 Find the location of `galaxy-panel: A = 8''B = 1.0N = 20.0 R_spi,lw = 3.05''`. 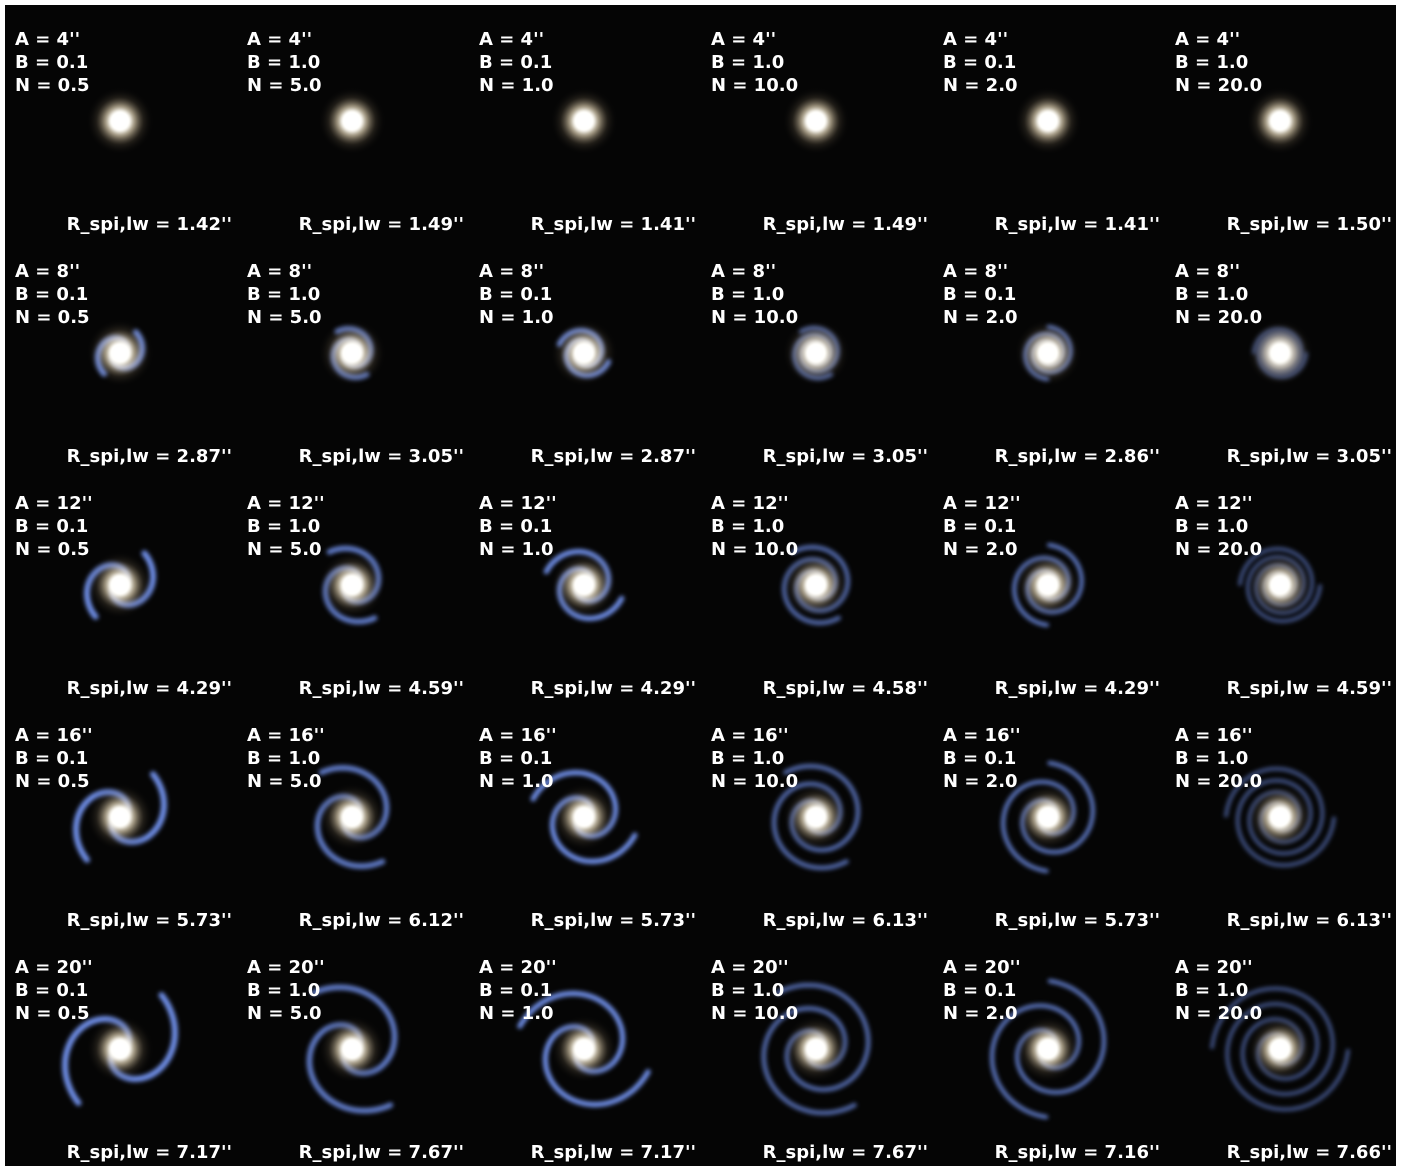

galaxy-panel: A = 8''B = 1.0N = 20.0 R_spi,lw = 3.05'' is located at coordinates (1283, 364).